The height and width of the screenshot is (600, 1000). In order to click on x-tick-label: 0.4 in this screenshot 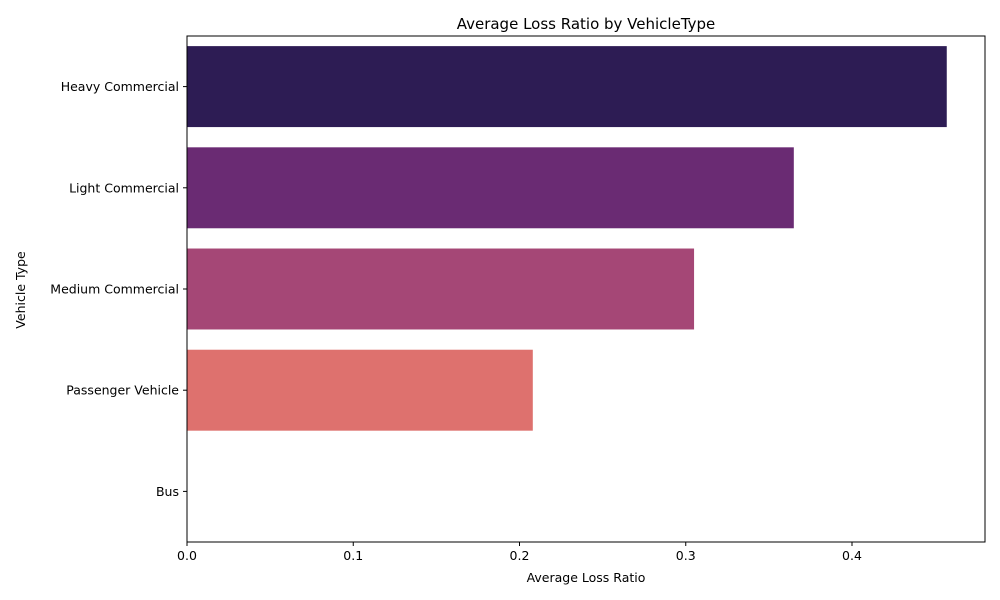, I will do `click(852, 555)`.